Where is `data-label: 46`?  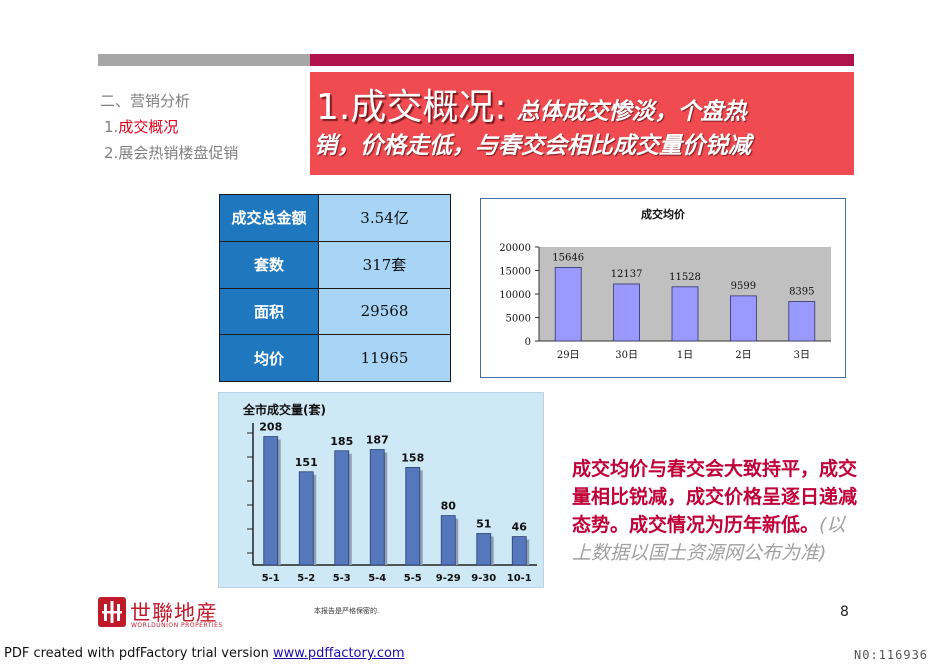
data-label: 46 is located at coordinates (520, 527).